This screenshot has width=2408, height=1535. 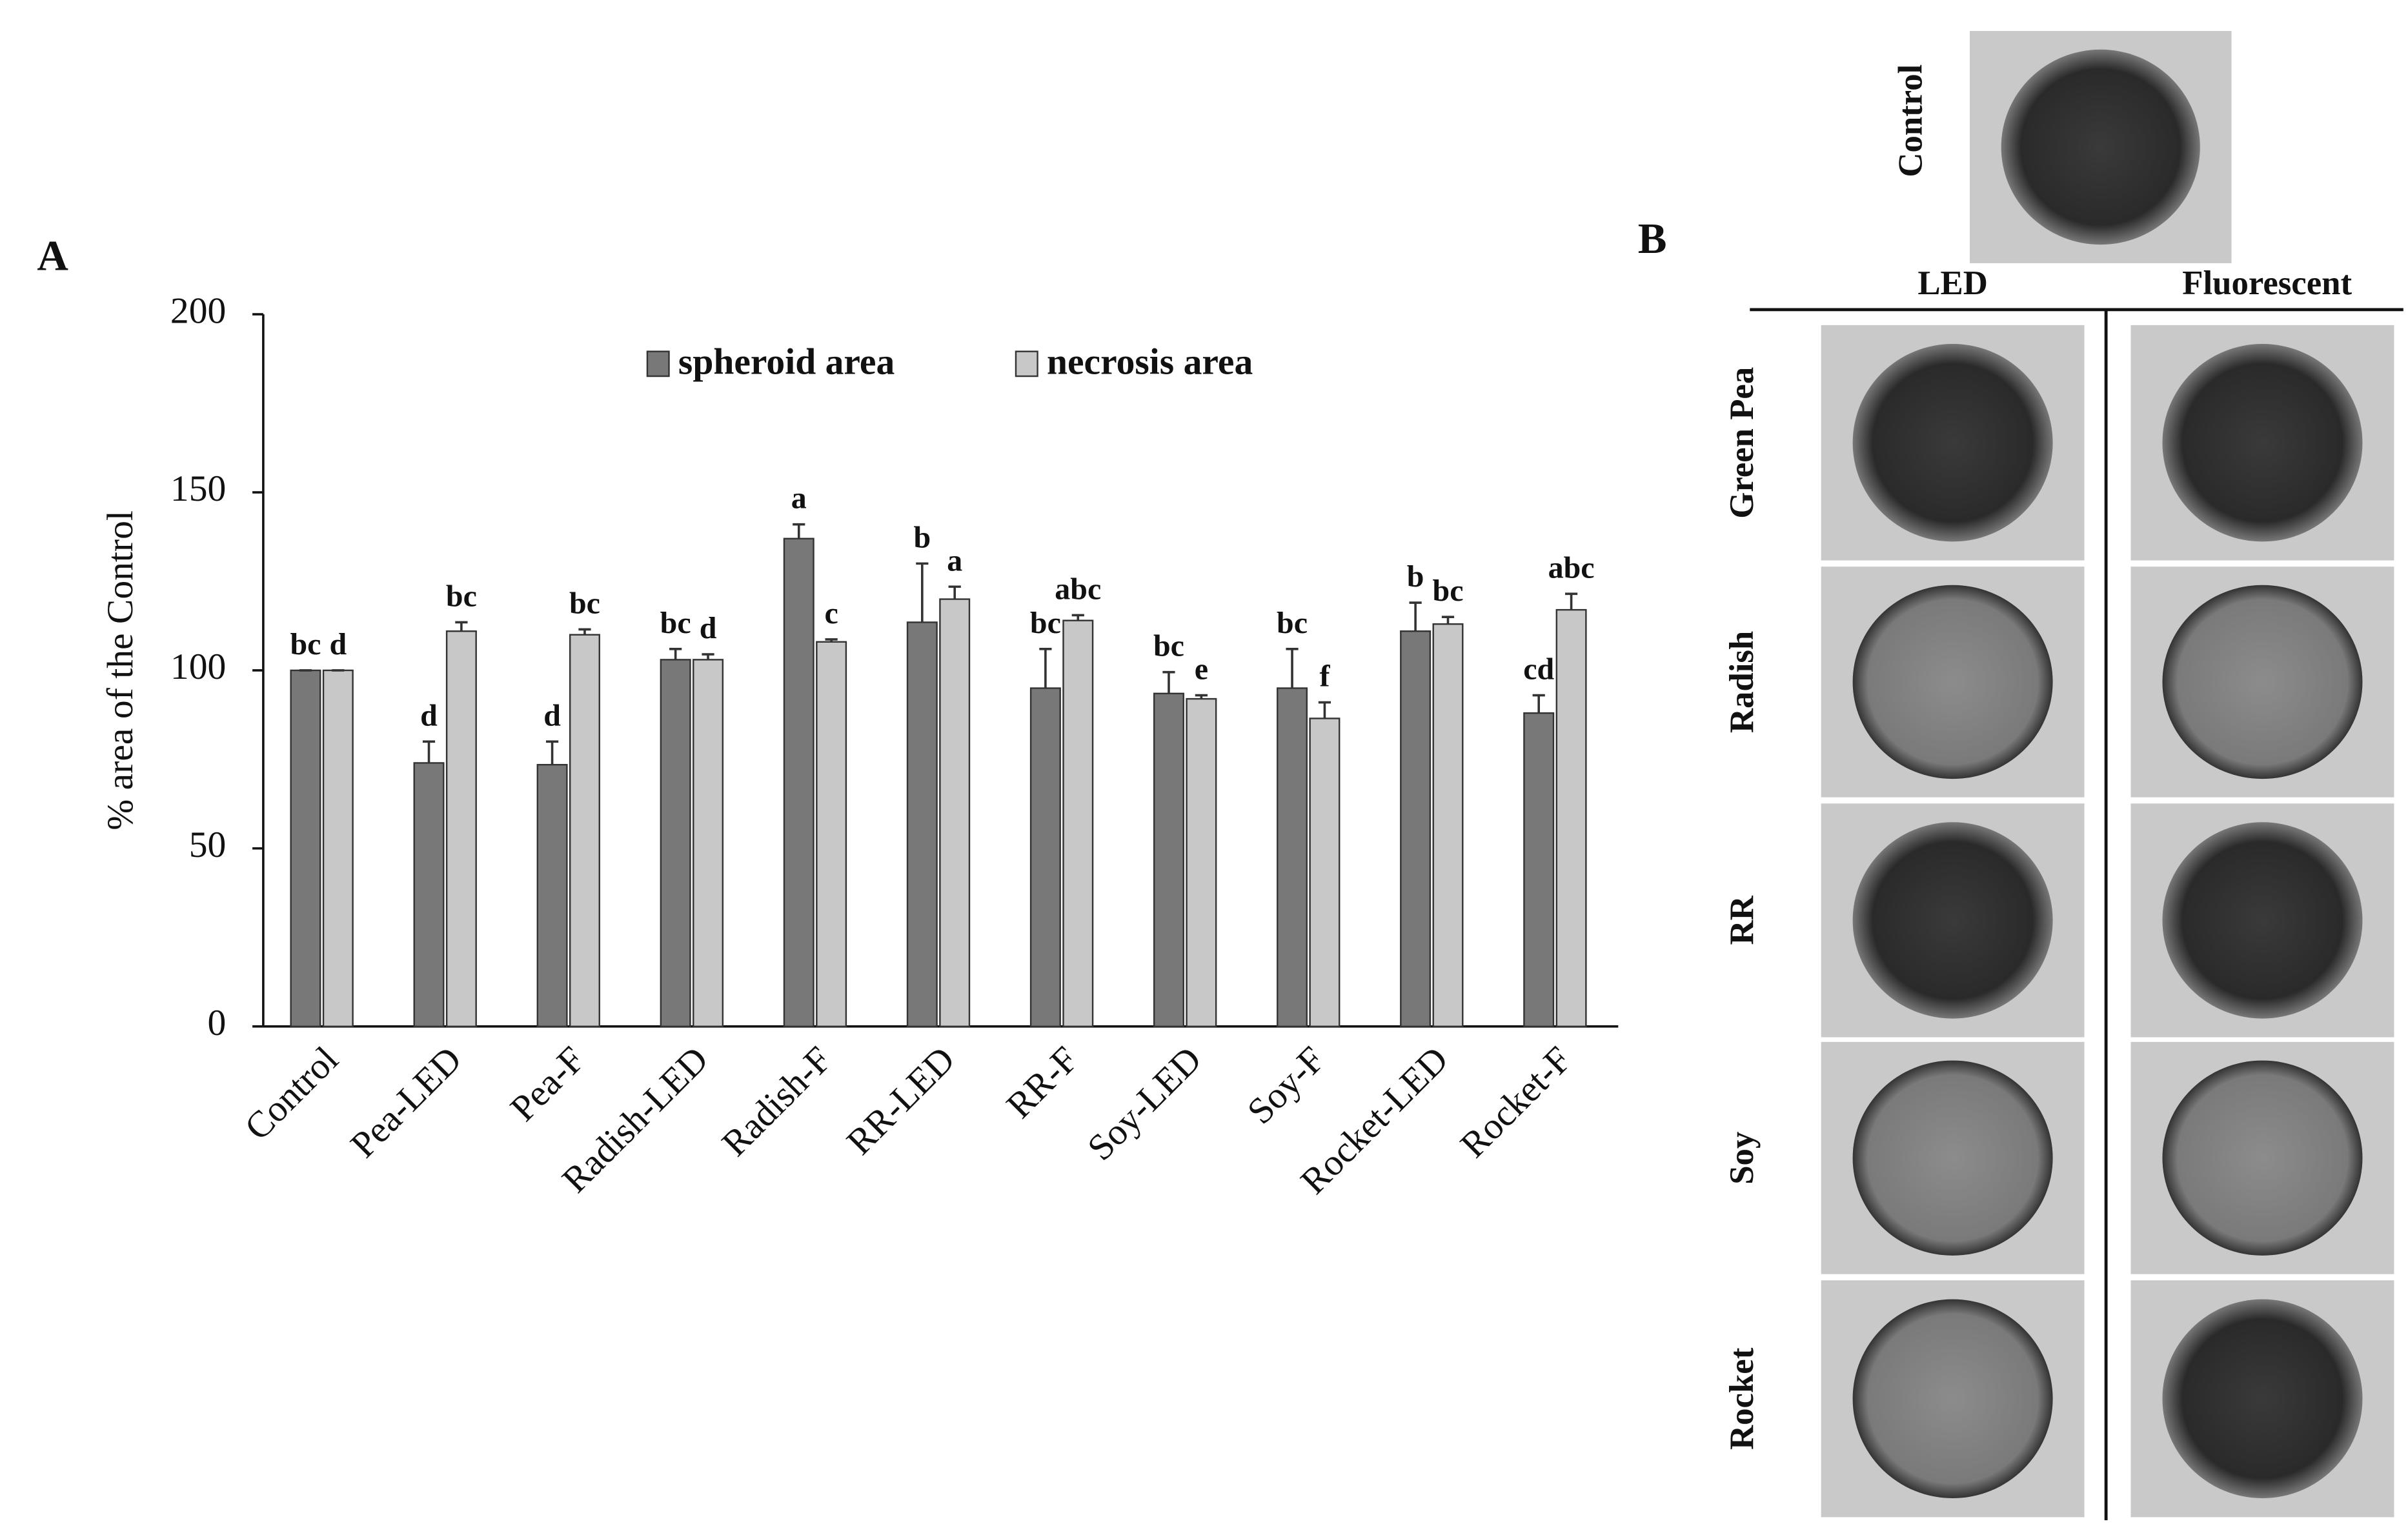 I want to click on y-tick-label: 50, so click(x=208, y=845).